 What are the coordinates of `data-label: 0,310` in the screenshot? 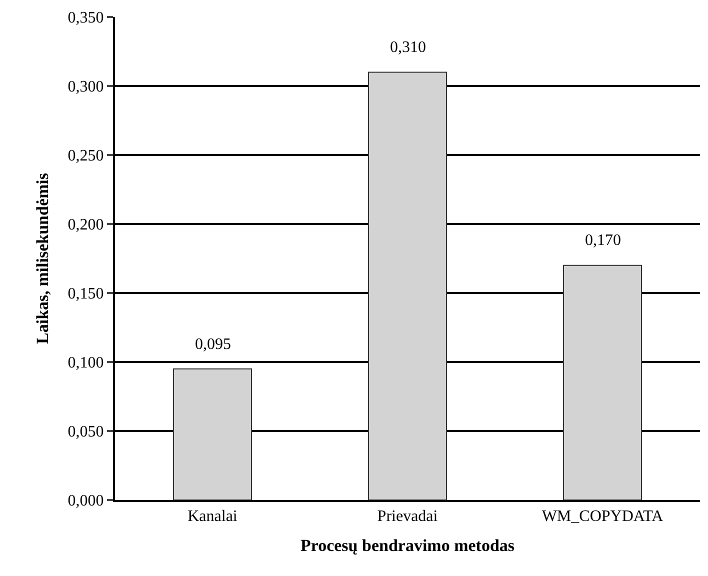 It's located at (408, 47).